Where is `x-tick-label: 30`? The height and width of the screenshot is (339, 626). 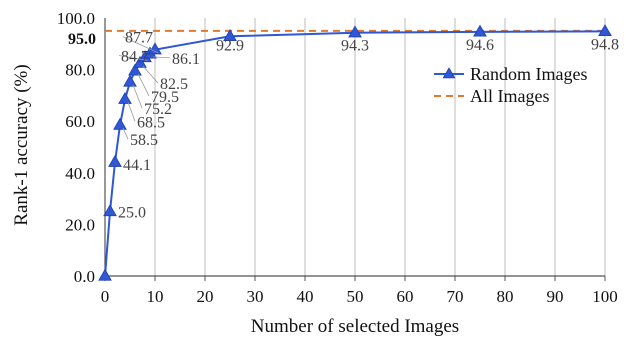 x-tick-label: 30 is located at coordinates (255, 296).